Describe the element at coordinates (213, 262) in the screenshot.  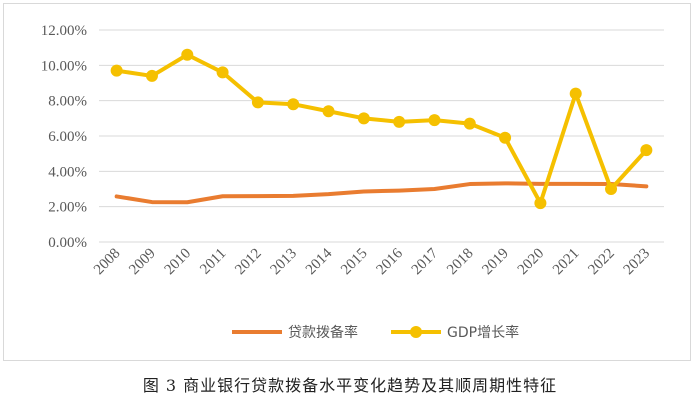
I see `x-tick-label: 2011` at that location.